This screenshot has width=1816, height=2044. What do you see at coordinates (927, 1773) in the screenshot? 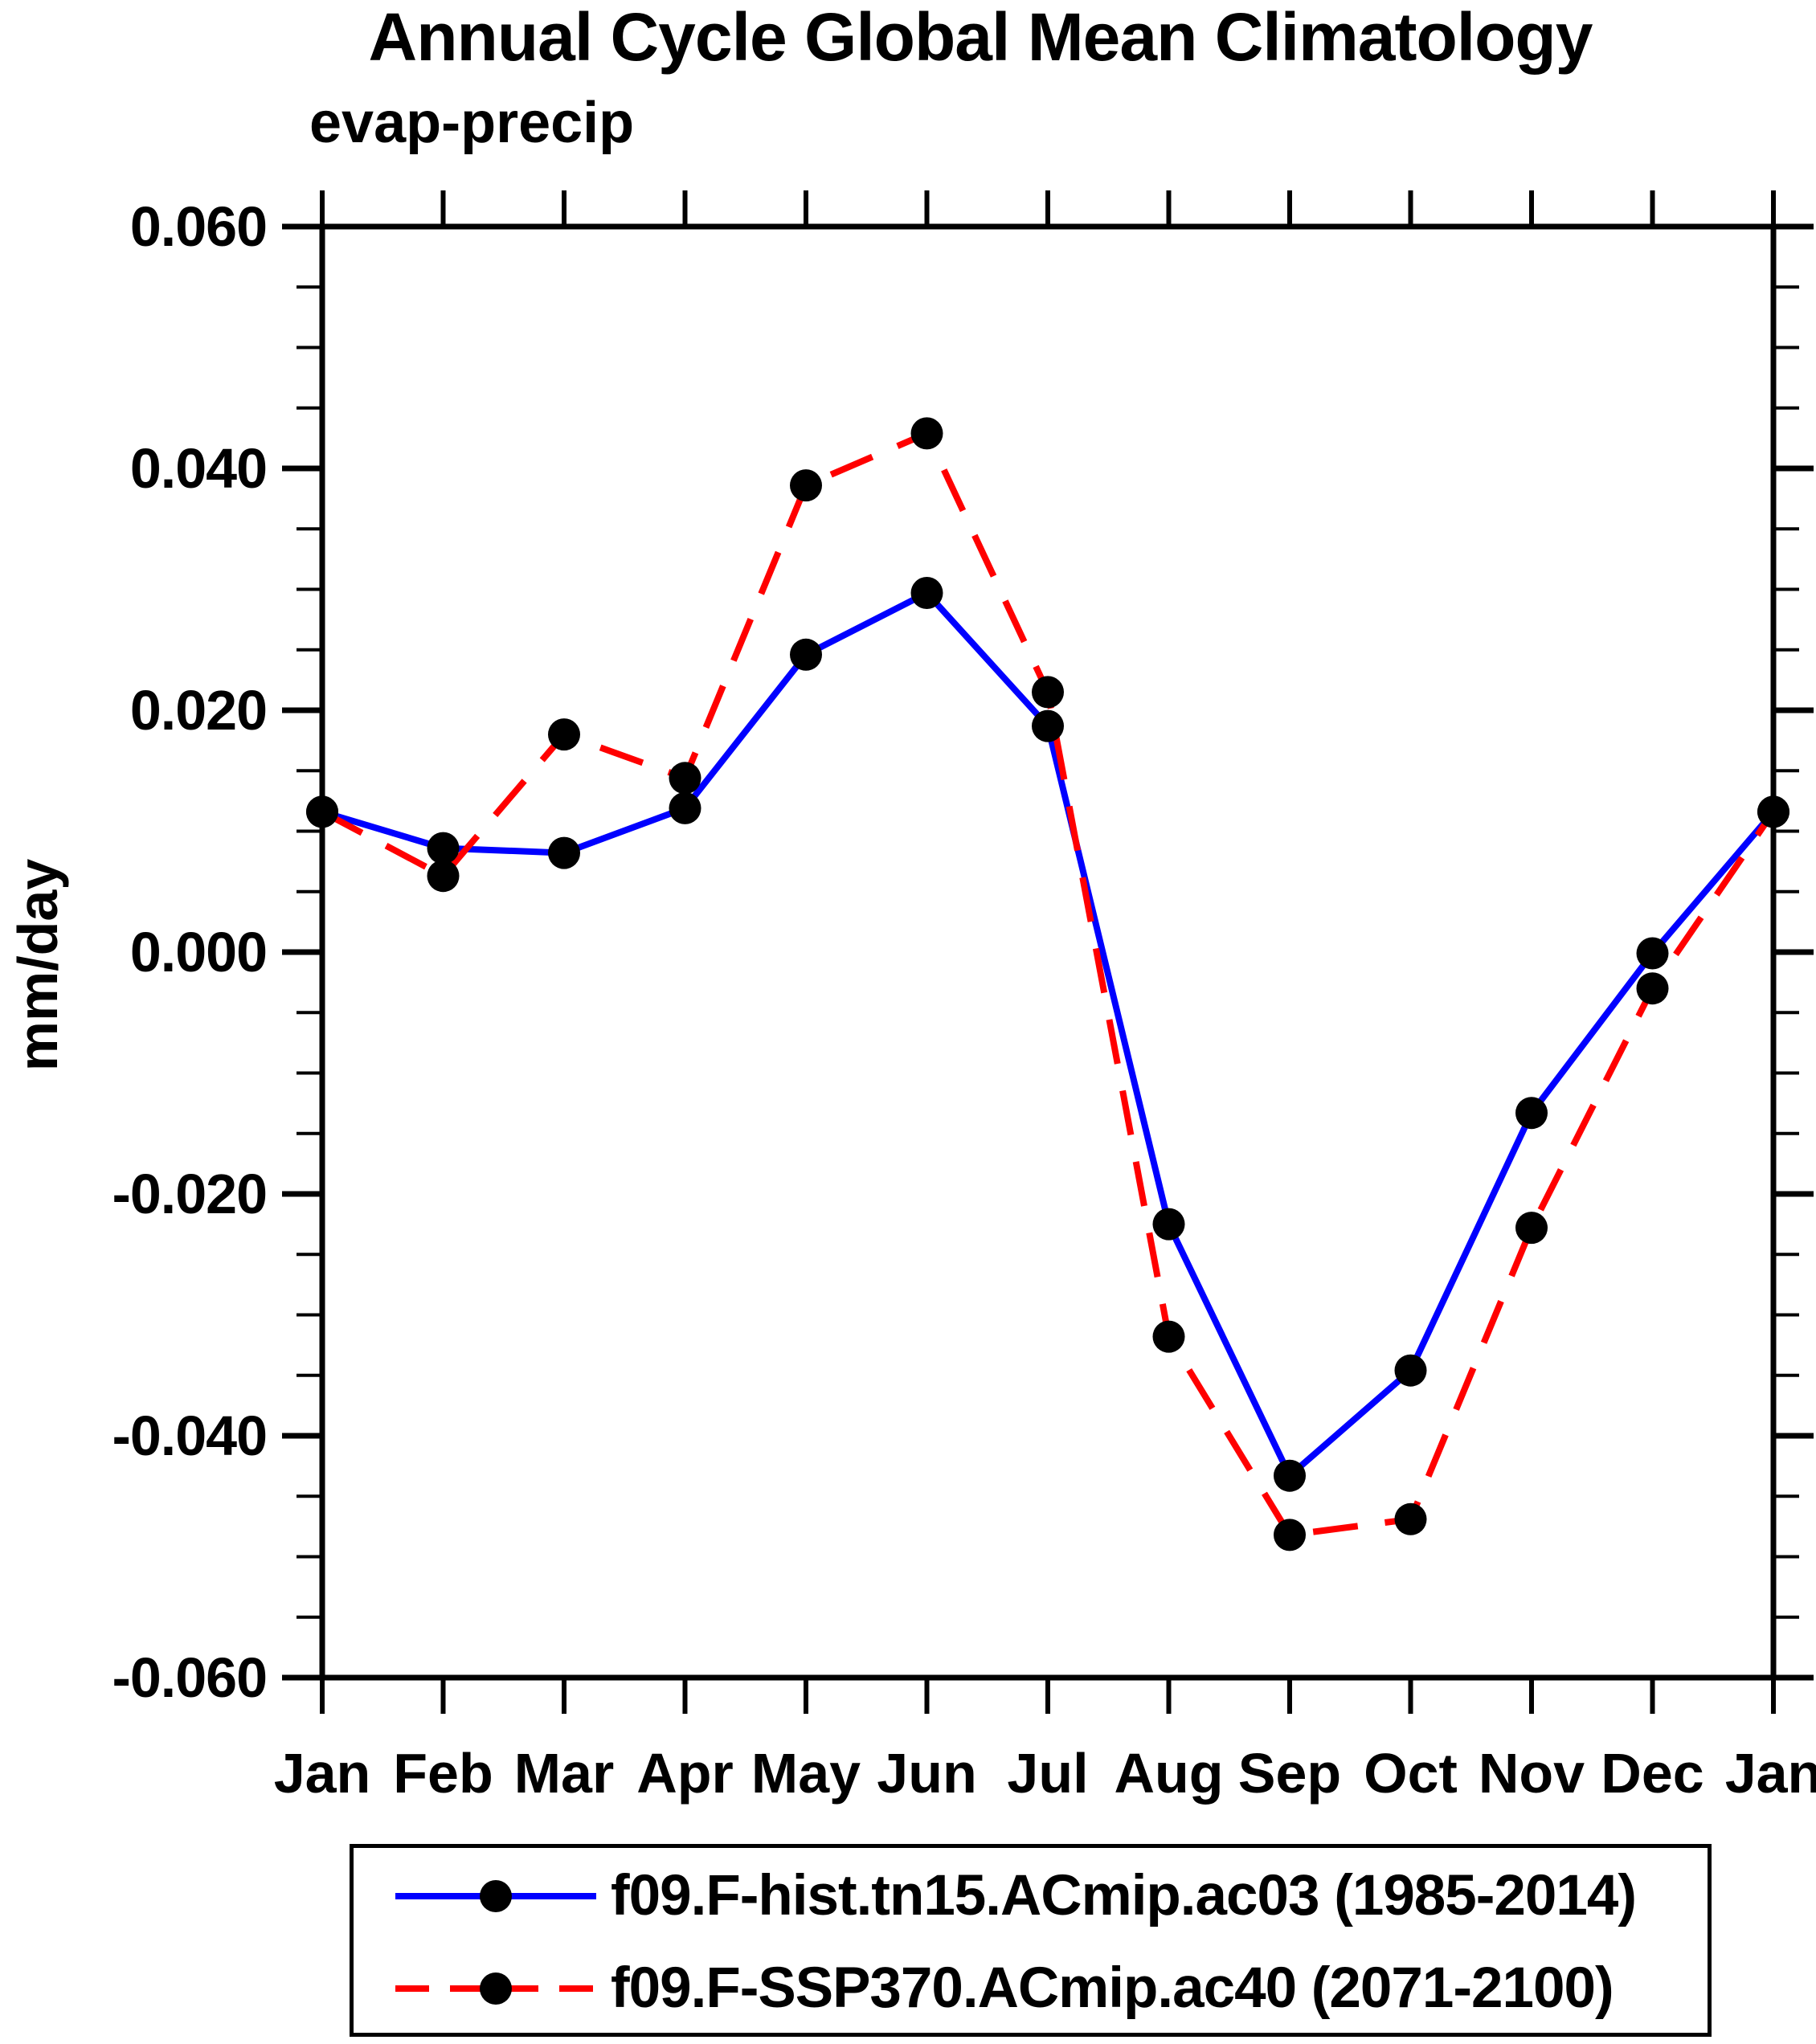
I see `x-axis-tick-label: Jun` at bounding box center [927, 1773].